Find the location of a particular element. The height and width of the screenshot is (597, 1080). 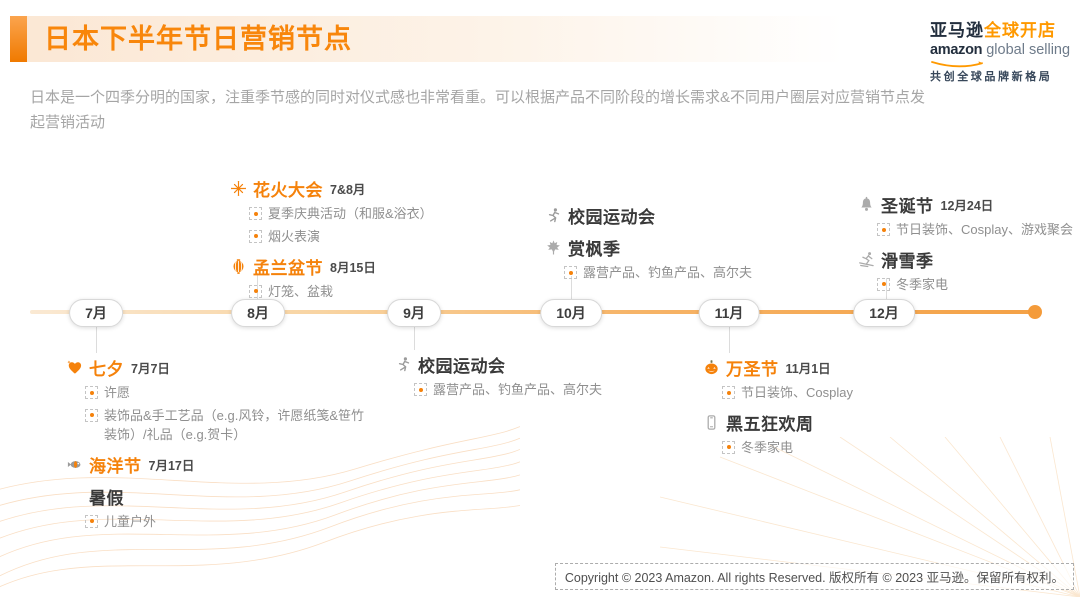

event-name: 海洋节 is located at coordinates (115, 466).